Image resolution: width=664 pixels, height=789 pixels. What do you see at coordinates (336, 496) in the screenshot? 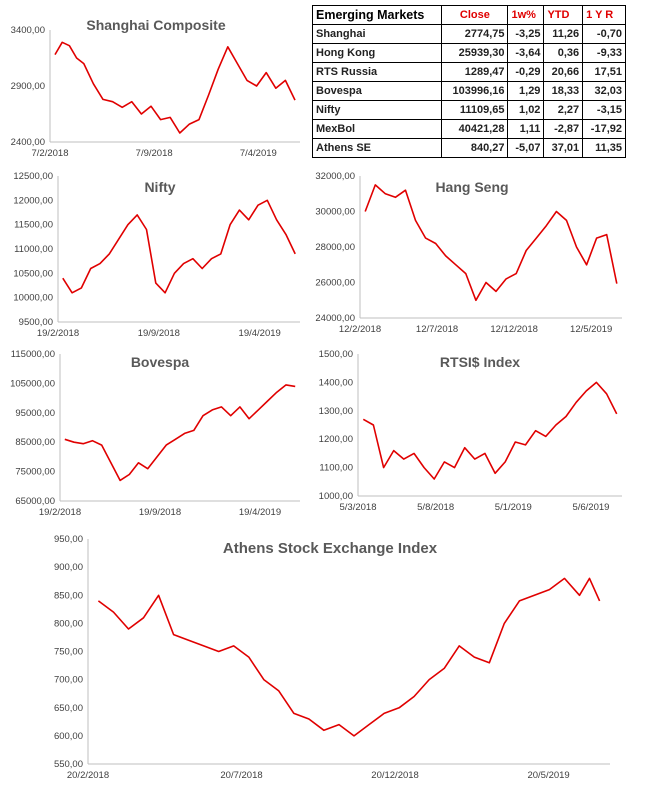
I see `y-tick-label: 1000,00` at bounding box center [336, 496].